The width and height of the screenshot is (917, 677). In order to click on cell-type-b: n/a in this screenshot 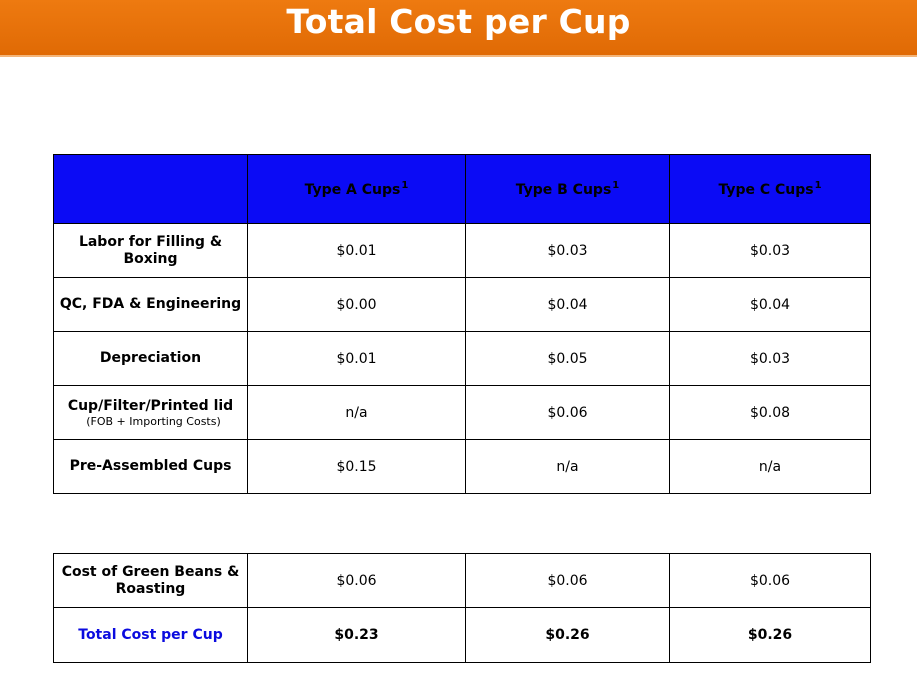, I will do `click(567, 466)`.